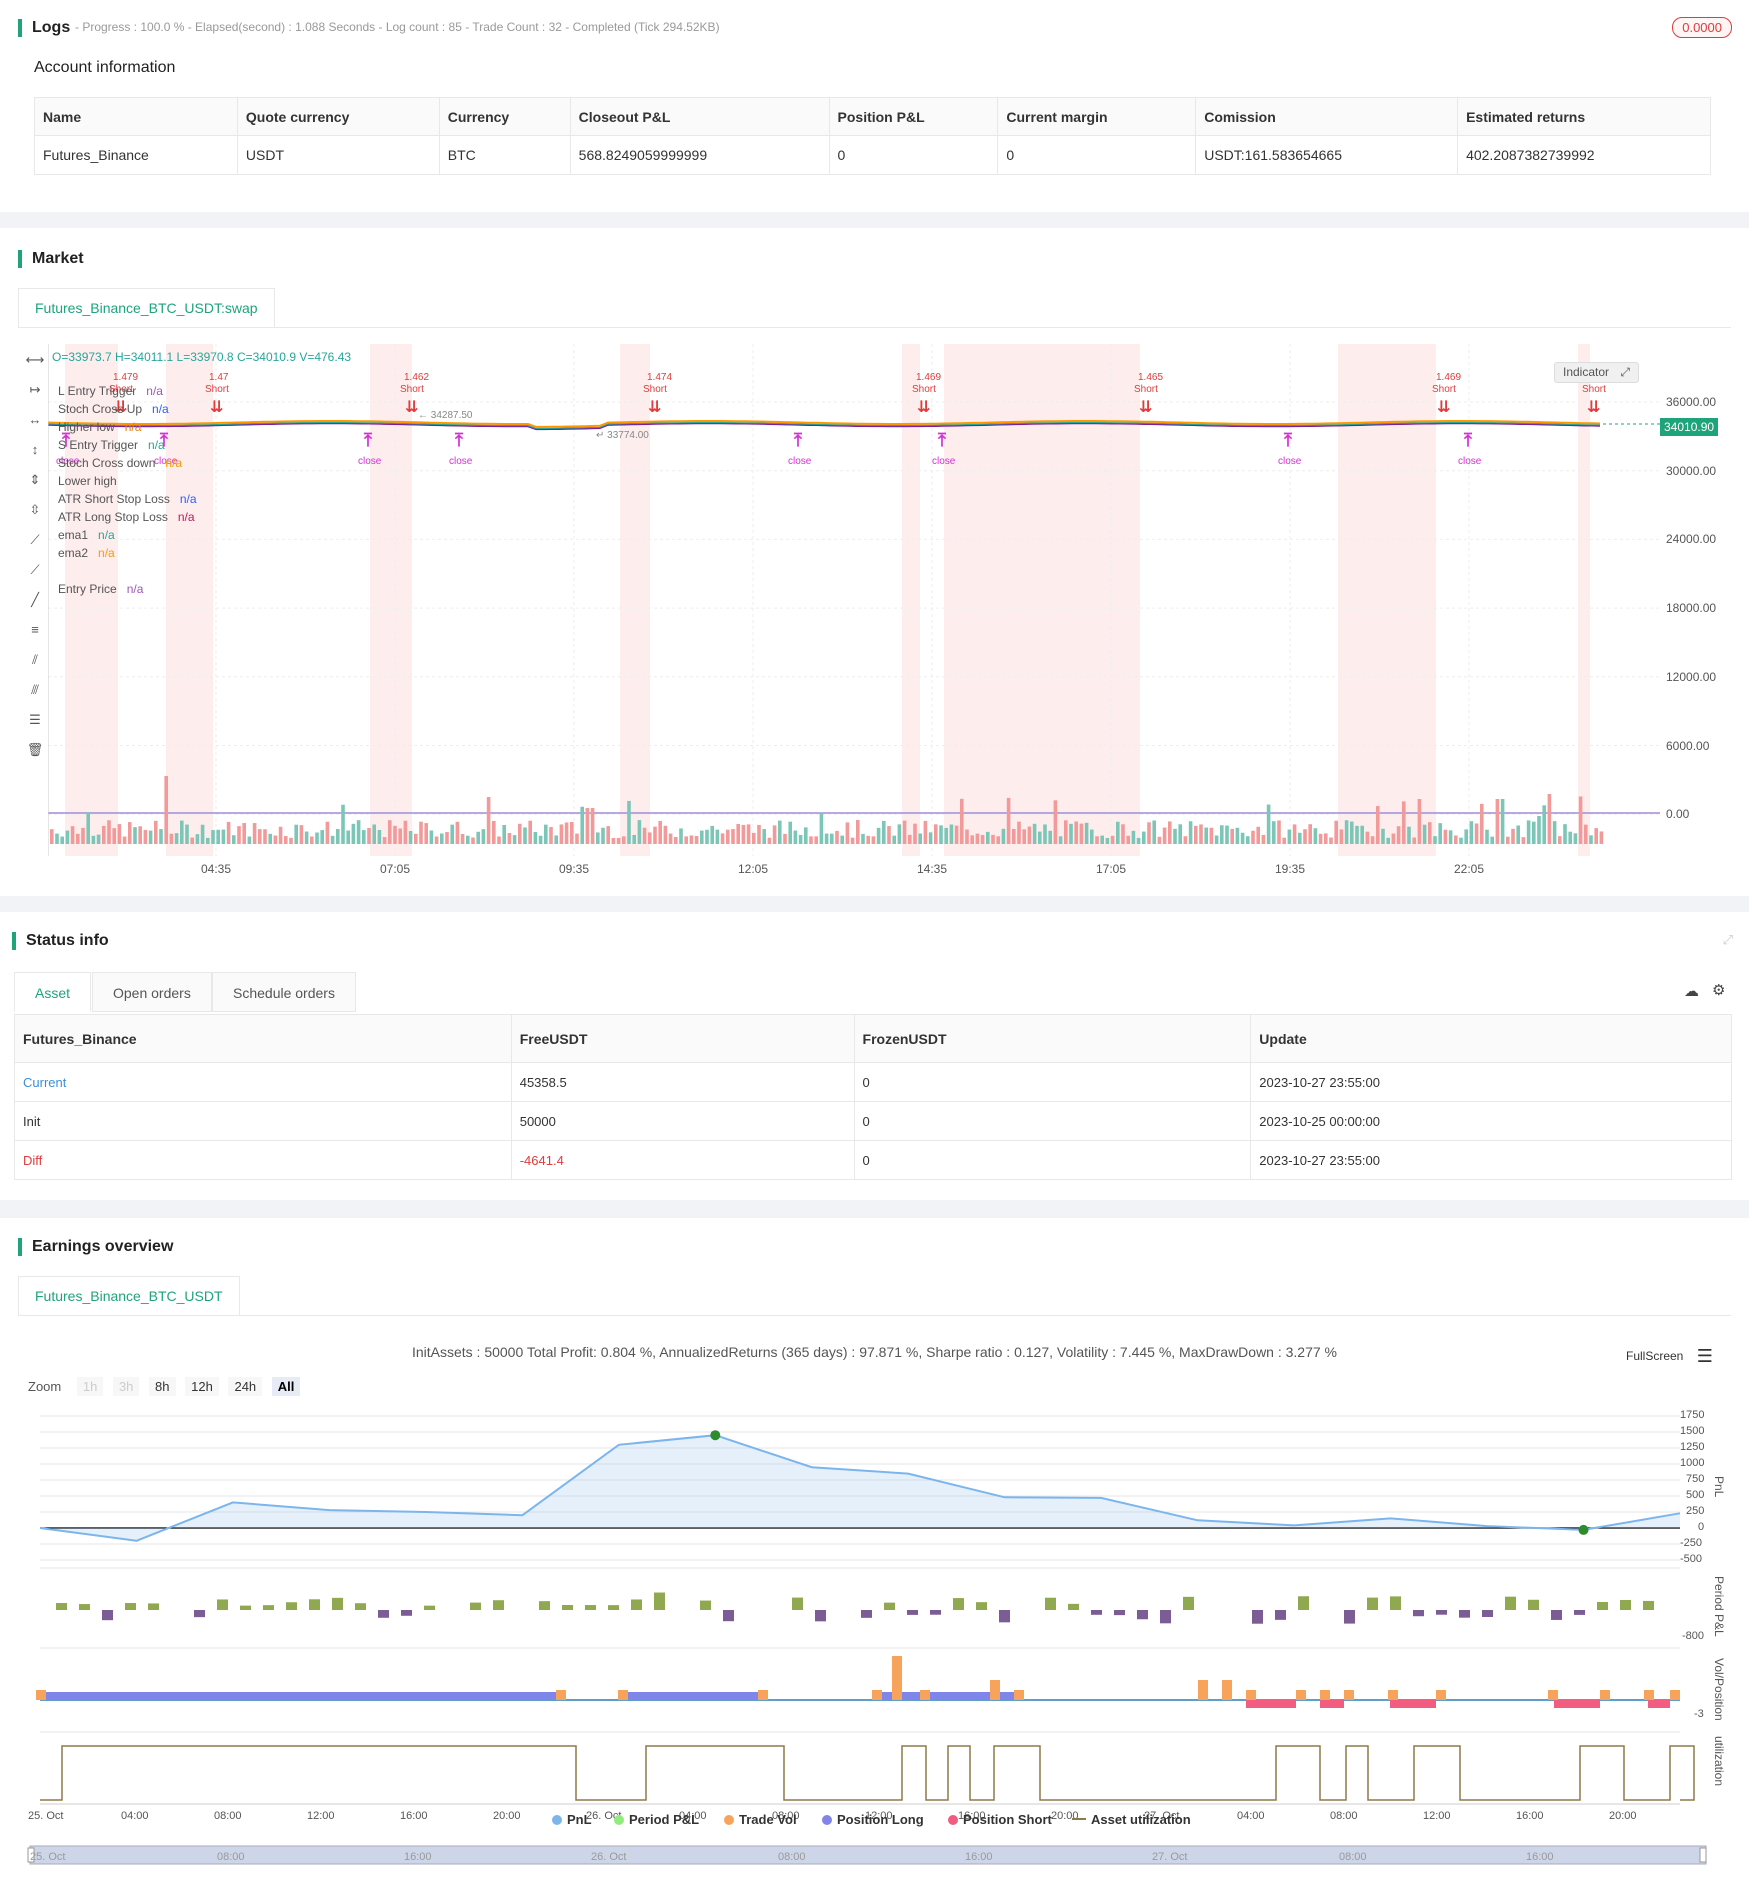  Describe the element at coordinates (868, 1855) in the screenshot. I see `navigator-range` at that location.